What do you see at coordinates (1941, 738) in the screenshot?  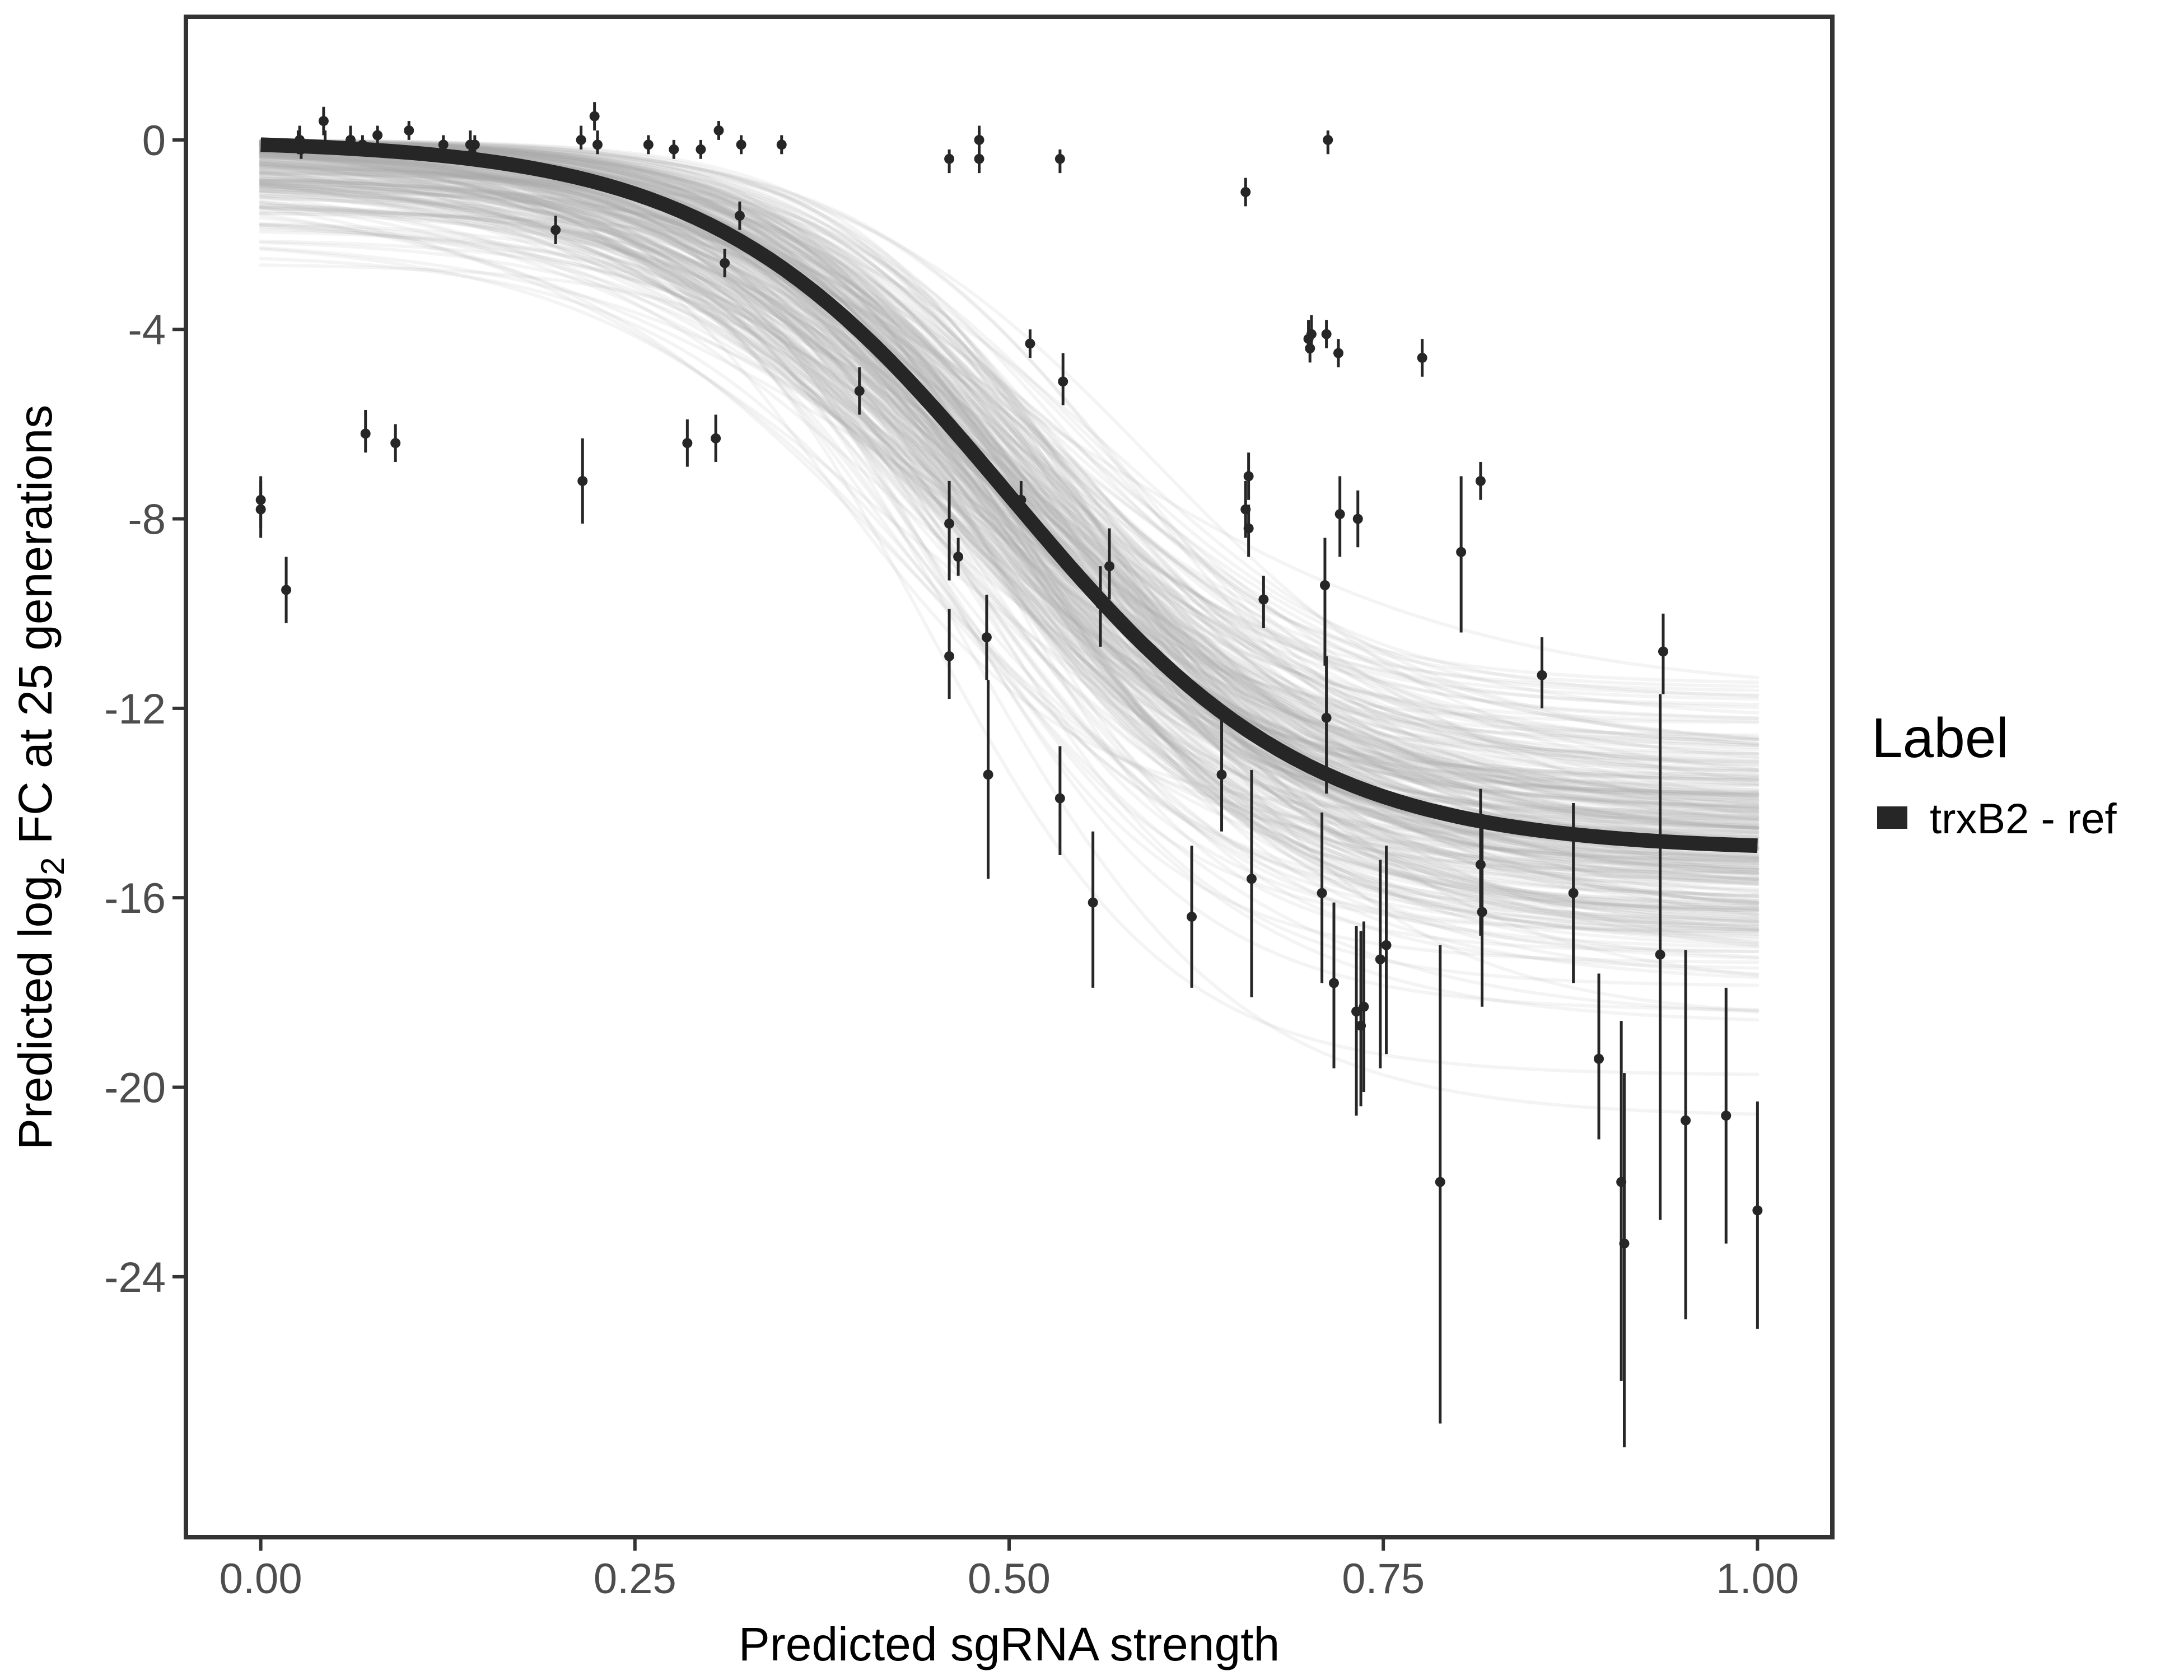 I see `legend-title: Label` at bounding box center [1941, 738].